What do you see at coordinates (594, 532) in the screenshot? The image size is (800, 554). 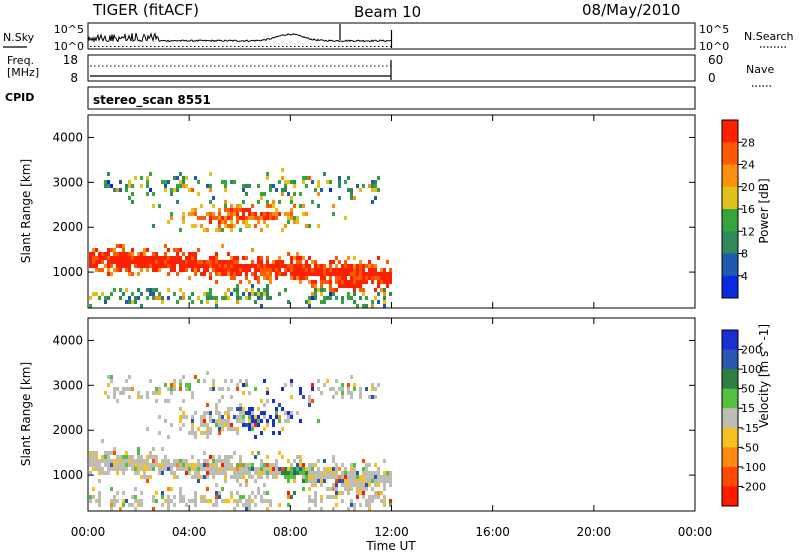 I see `x-tick-label: 20:00` at bounding box center [594, 532].